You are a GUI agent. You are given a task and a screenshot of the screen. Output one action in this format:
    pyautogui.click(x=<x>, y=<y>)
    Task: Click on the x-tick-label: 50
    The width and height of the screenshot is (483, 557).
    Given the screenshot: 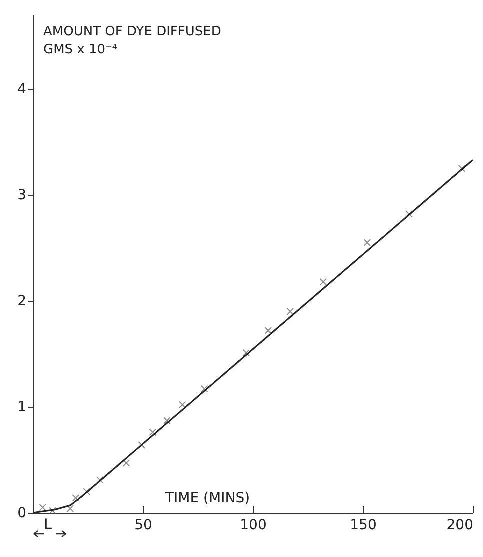 What is the action you would take?
    pyautogui.click(x=143, y=526)
    